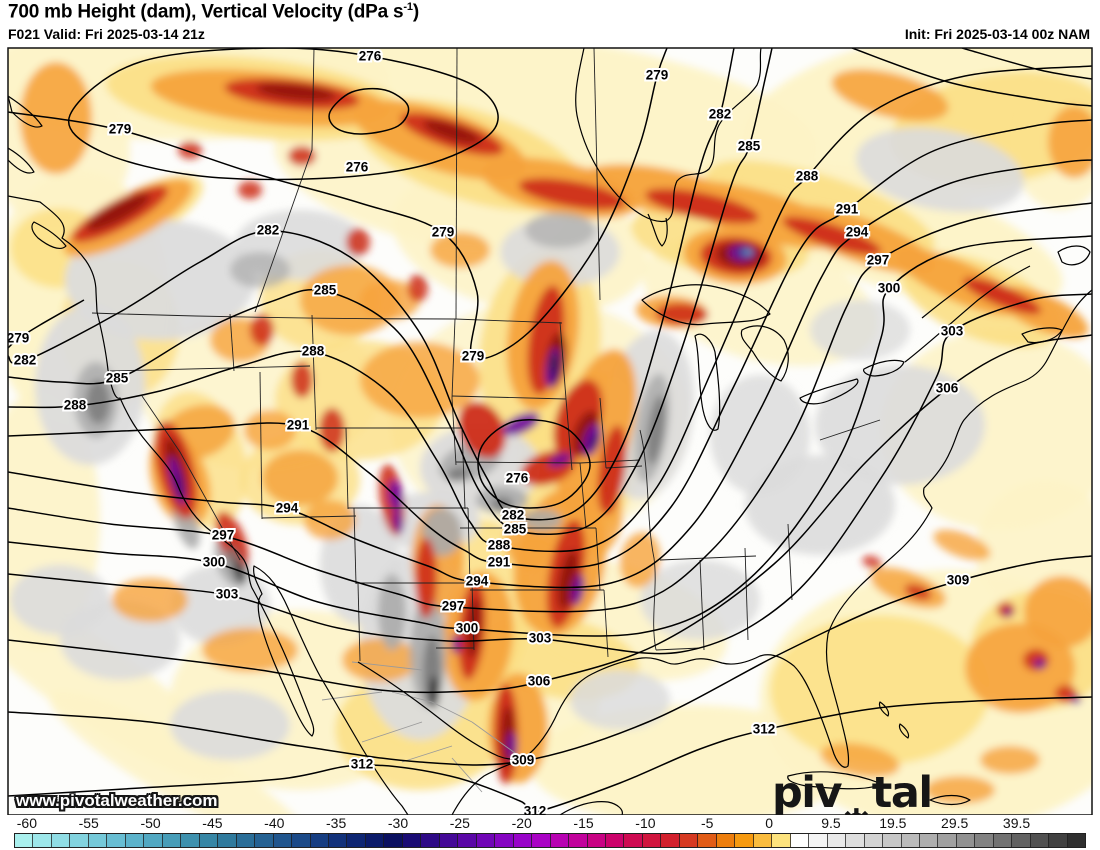 This screenshot has width=1100, height=850. What do you see at coordinates (583, 823) in the screenshot?
I see `colorbar-tick-label: -15` at bounding box center [583, 823].